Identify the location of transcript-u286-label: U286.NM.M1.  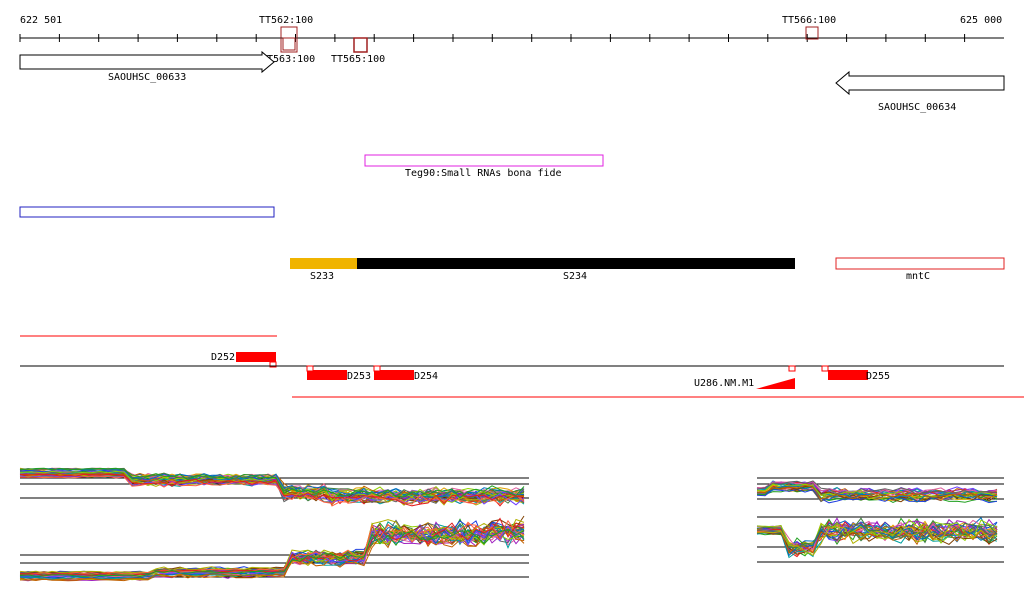
(724, 383).